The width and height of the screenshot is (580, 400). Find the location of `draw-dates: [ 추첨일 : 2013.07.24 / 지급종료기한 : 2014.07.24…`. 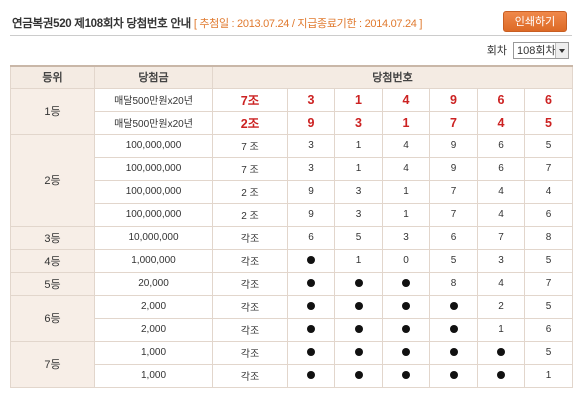

draw-dates: [ 추첨일 : 2013.07.24 / 지급종료기한 : 2014.07.24… is located at coordinates (308, 24).